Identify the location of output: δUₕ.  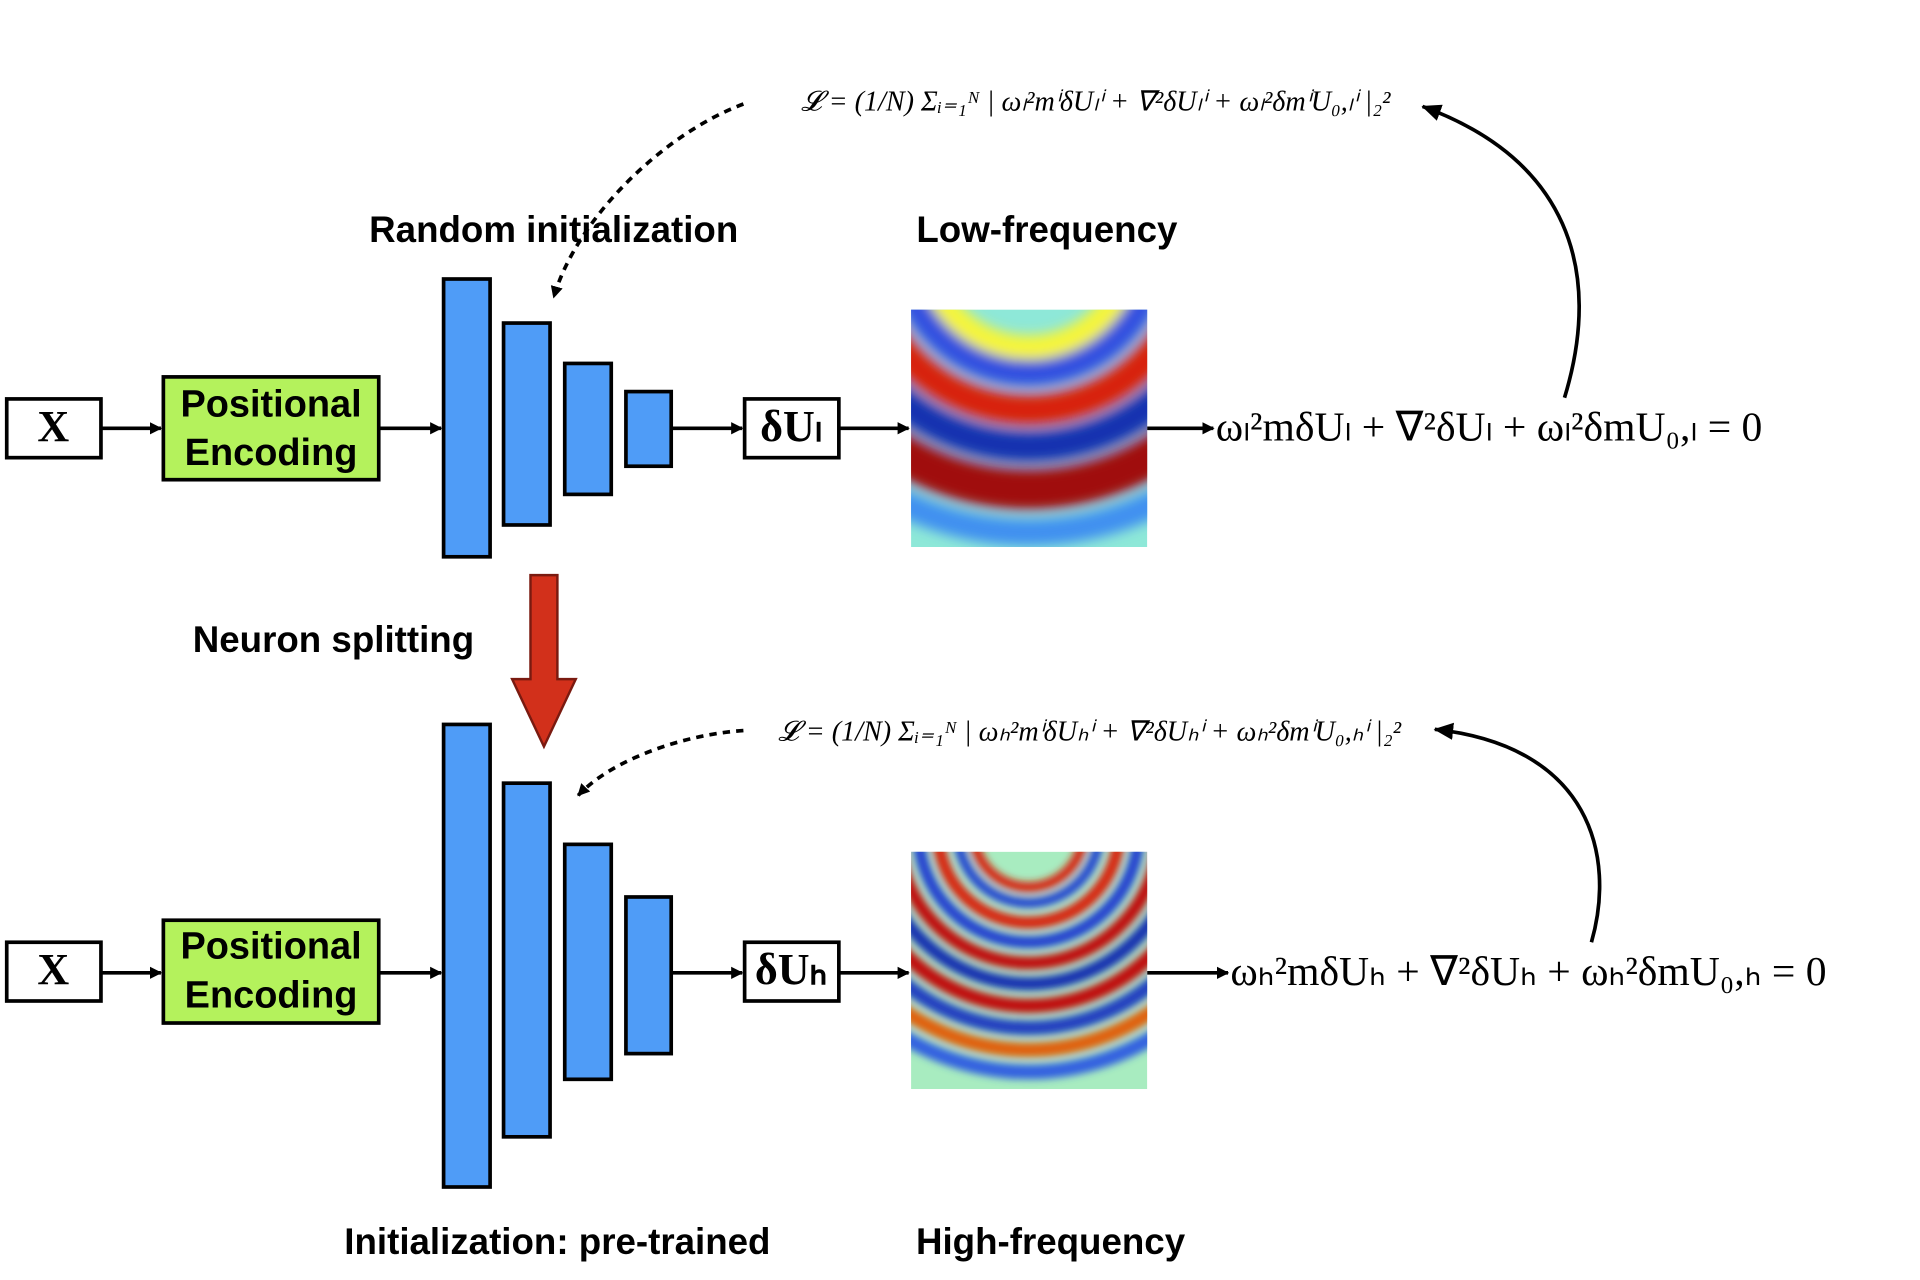
(791, 969).